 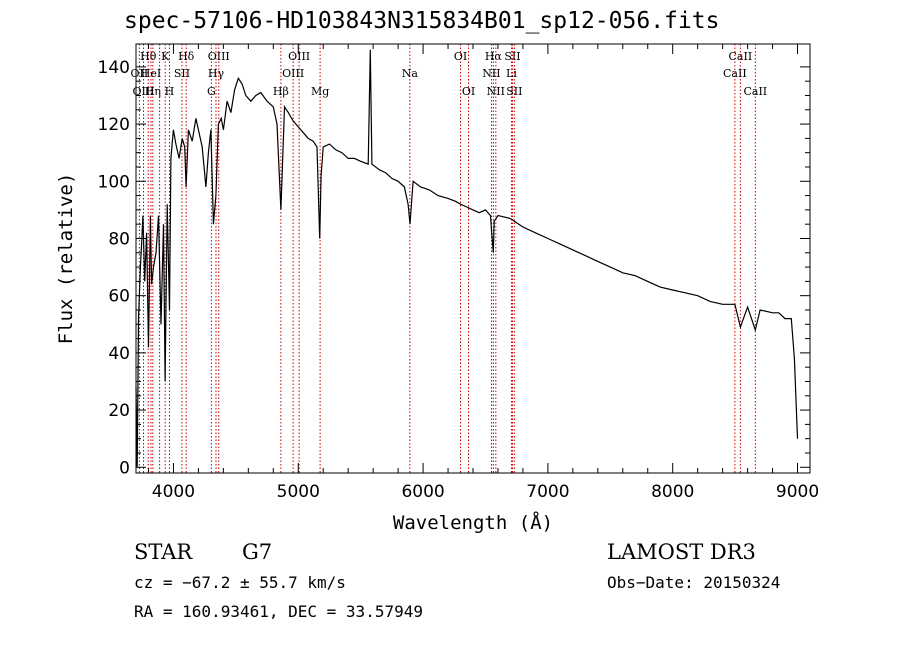 I want to click on y-tick-label: 40, so click(x=119, y=354).